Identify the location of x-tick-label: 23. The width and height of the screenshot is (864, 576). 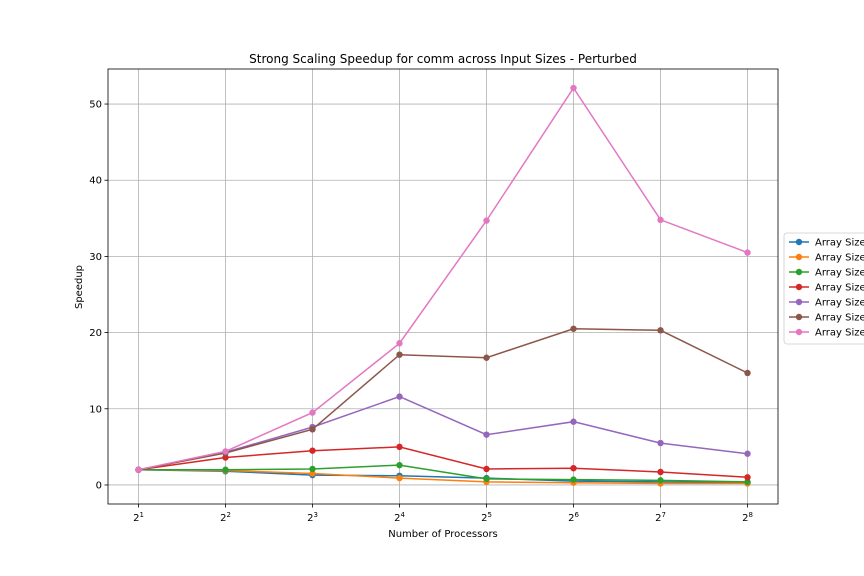
(312, 517).